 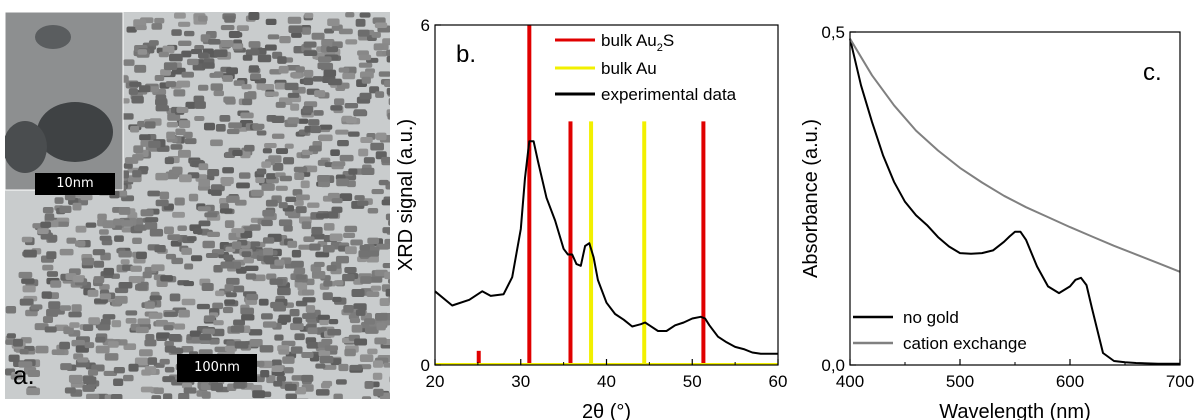 I want to click on y-axis-title: Absorbance (a.u.), so click(x=811, y=198).